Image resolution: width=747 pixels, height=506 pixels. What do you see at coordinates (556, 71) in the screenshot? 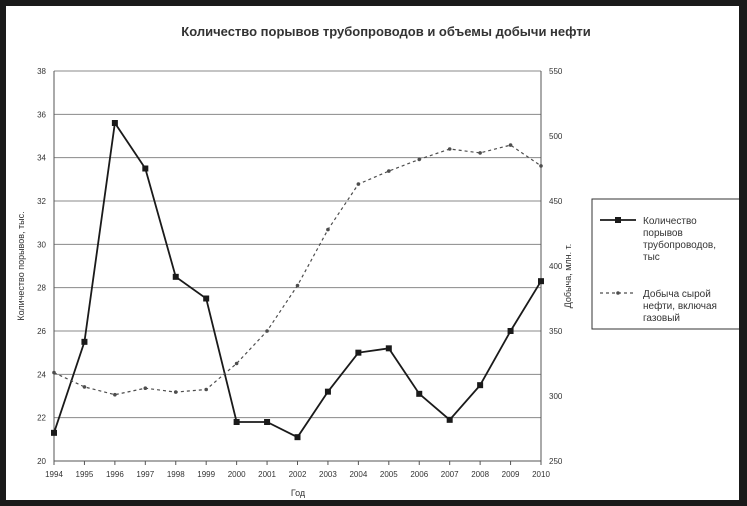
I see `y-right-tick-label: 550` at bounding box center [556, 71].